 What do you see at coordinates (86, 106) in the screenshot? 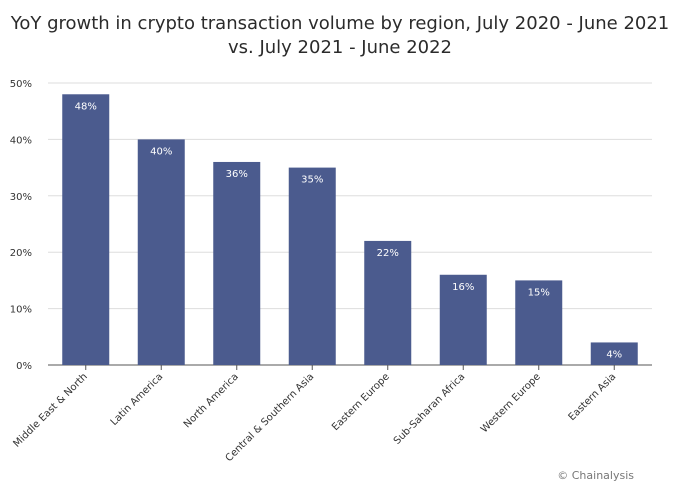
I see `data-label: 48%` at bounding box center [86, 106].